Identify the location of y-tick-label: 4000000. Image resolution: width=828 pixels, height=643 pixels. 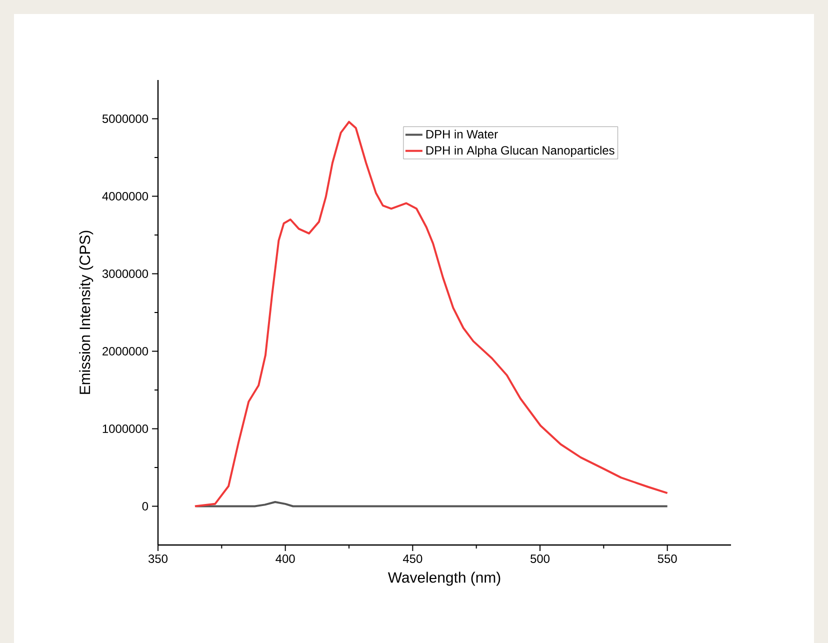
(125, 196).